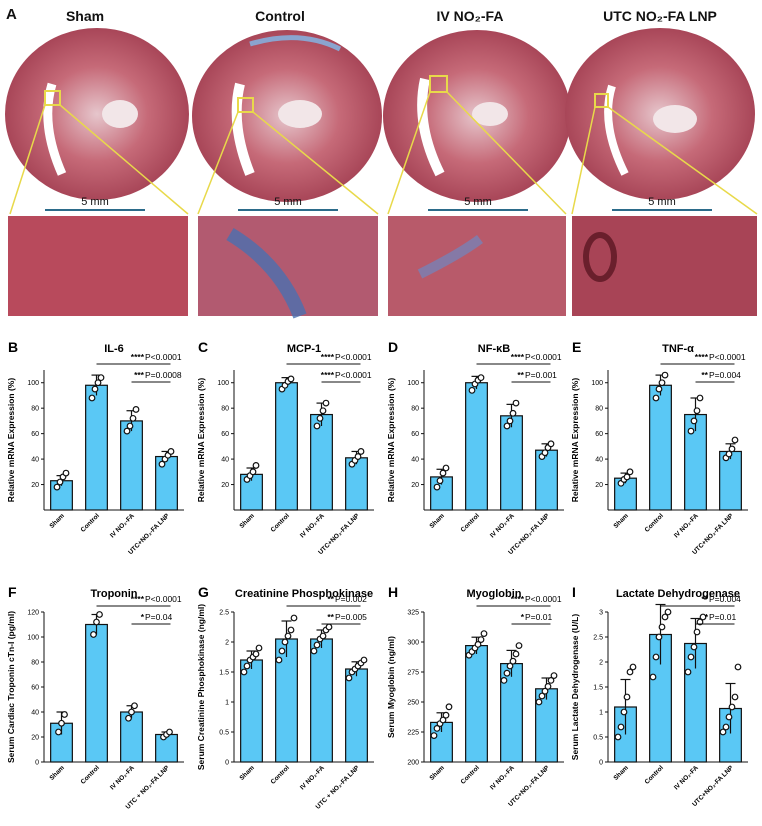 The image size is (762, 826). Describe the element at coordinates (599, 409) in the screenshot. I see `y-tick-label-e-3: 80` at that location.